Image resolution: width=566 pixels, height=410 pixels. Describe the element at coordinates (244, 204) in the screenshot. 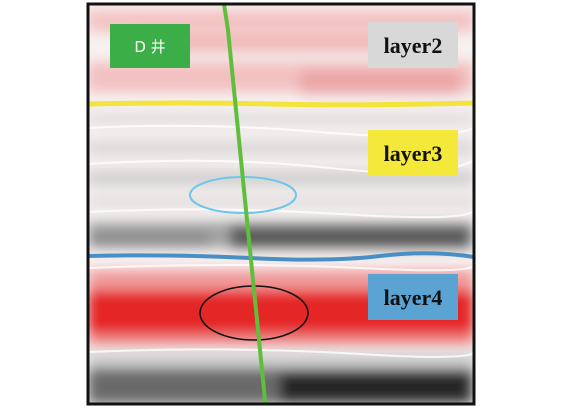

I see `well-trajectory` at that location.